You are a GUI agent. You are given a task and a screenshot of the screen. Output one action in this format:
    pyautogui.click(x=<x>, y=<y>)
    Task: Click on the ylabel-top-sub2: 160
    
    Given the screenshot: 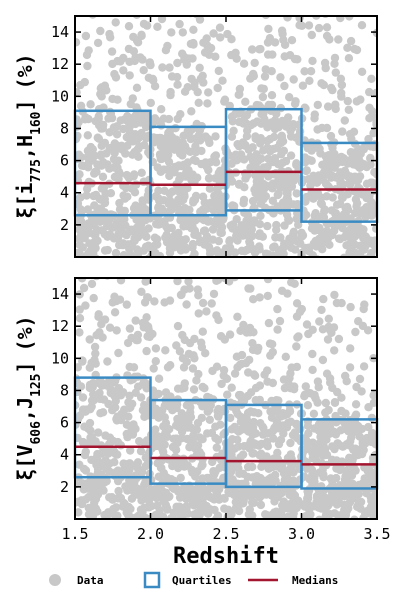 What is the action you would take?
    pyautogui.click(x=36, y=123)
    